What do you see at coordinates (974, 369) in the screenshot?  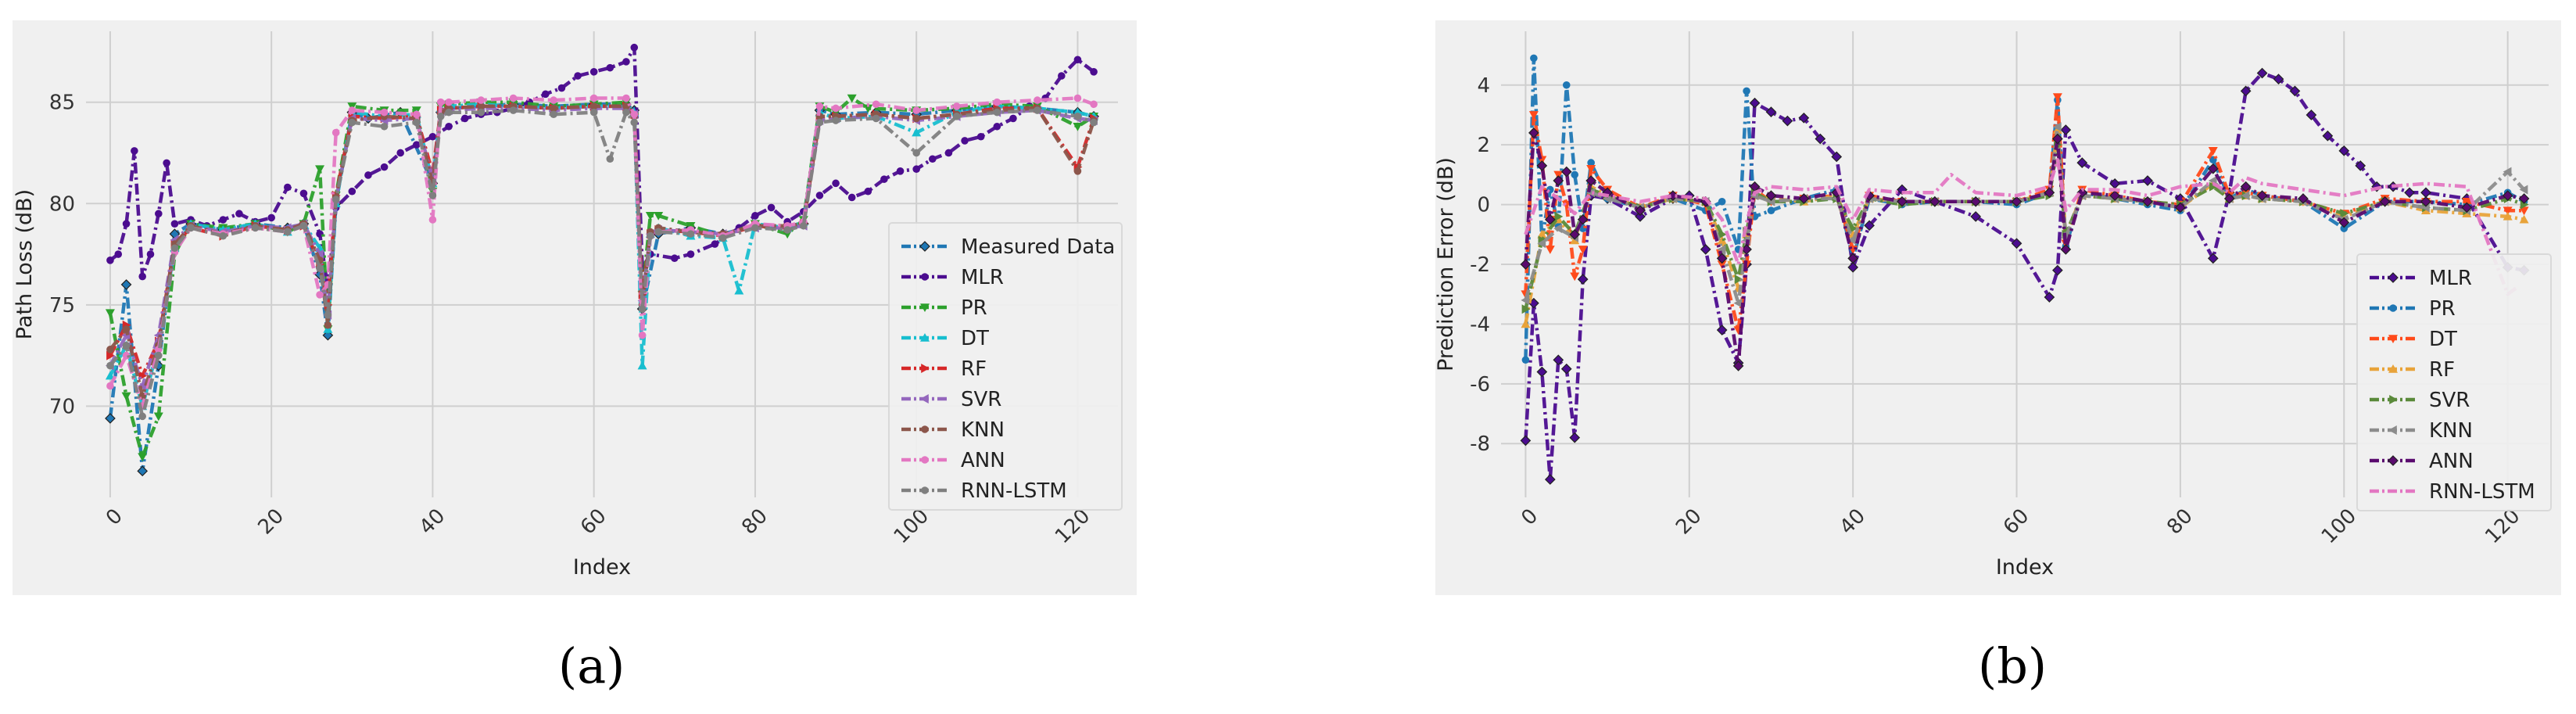 I see `legend-entry: RF` at bounding box center [974, 369].